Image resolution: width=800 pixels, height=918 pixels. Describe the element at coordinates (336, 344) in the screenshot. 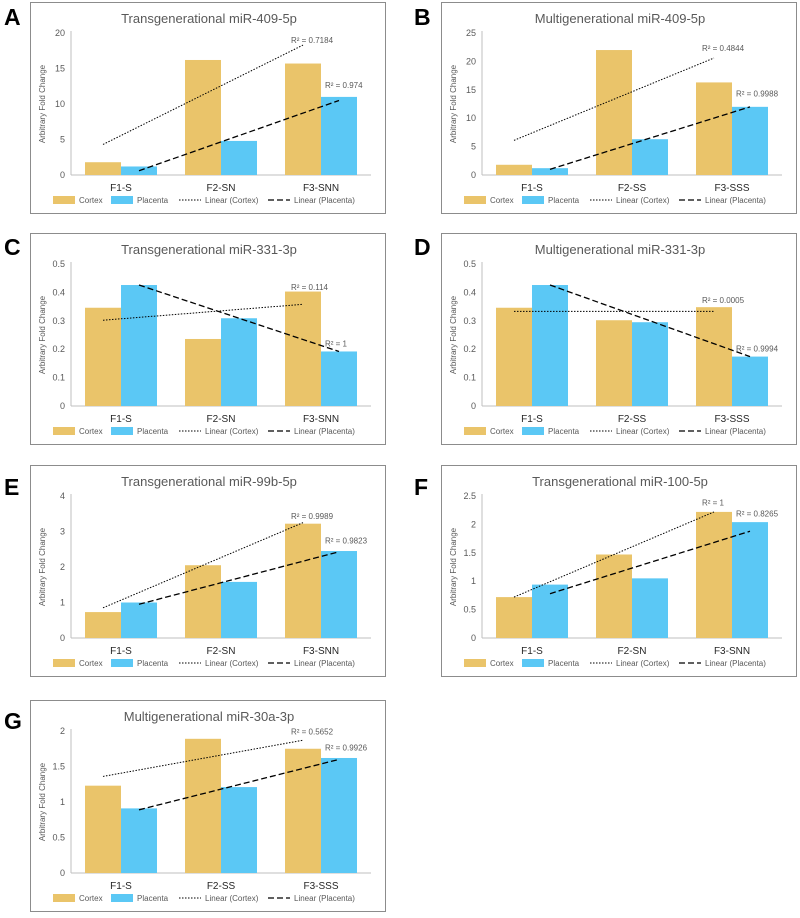

I see `r-squared-placenta: R² = 1` at that location.